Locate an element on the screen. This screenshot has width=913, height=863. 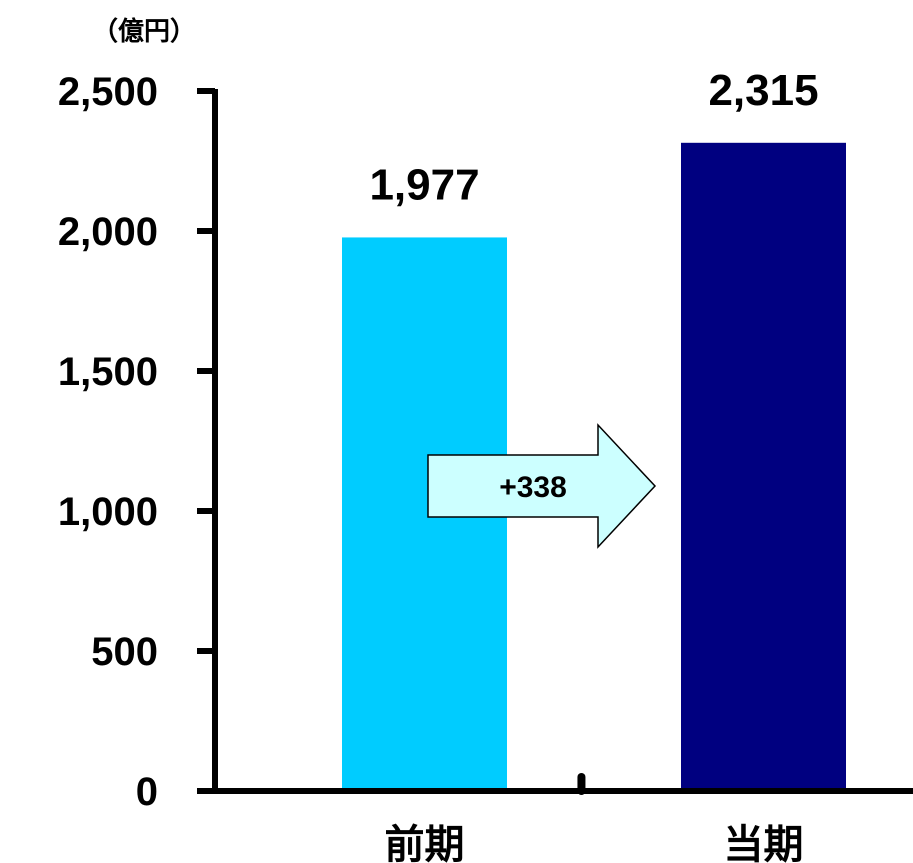
difference-label: +338 is located at coordinates (533, 487).